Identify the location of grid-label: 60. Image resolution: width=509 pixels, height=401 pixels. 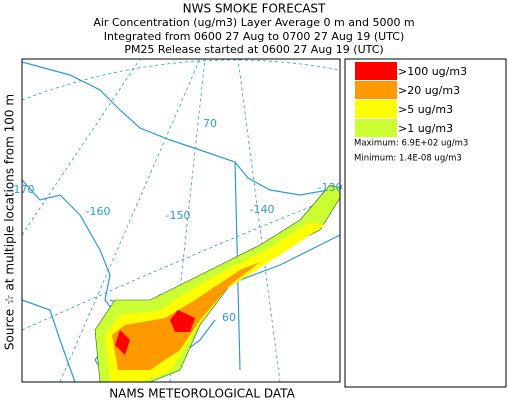
(229, 317).